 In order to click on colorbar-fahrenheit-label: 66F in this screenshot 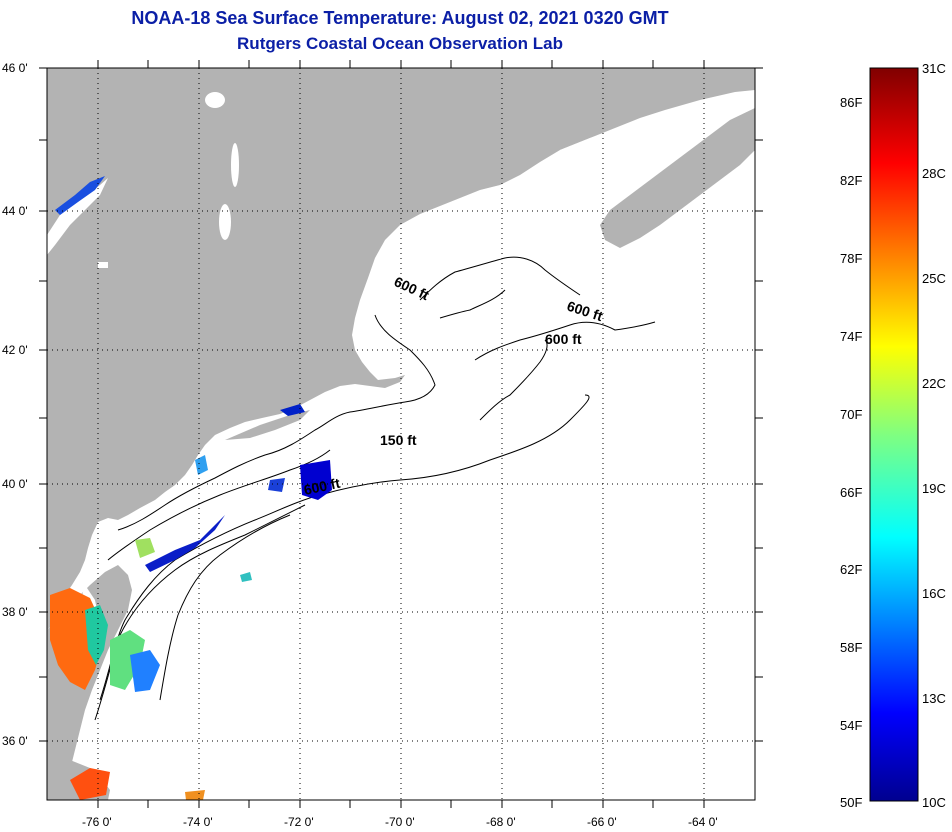, I will do `click(851, 492)`.